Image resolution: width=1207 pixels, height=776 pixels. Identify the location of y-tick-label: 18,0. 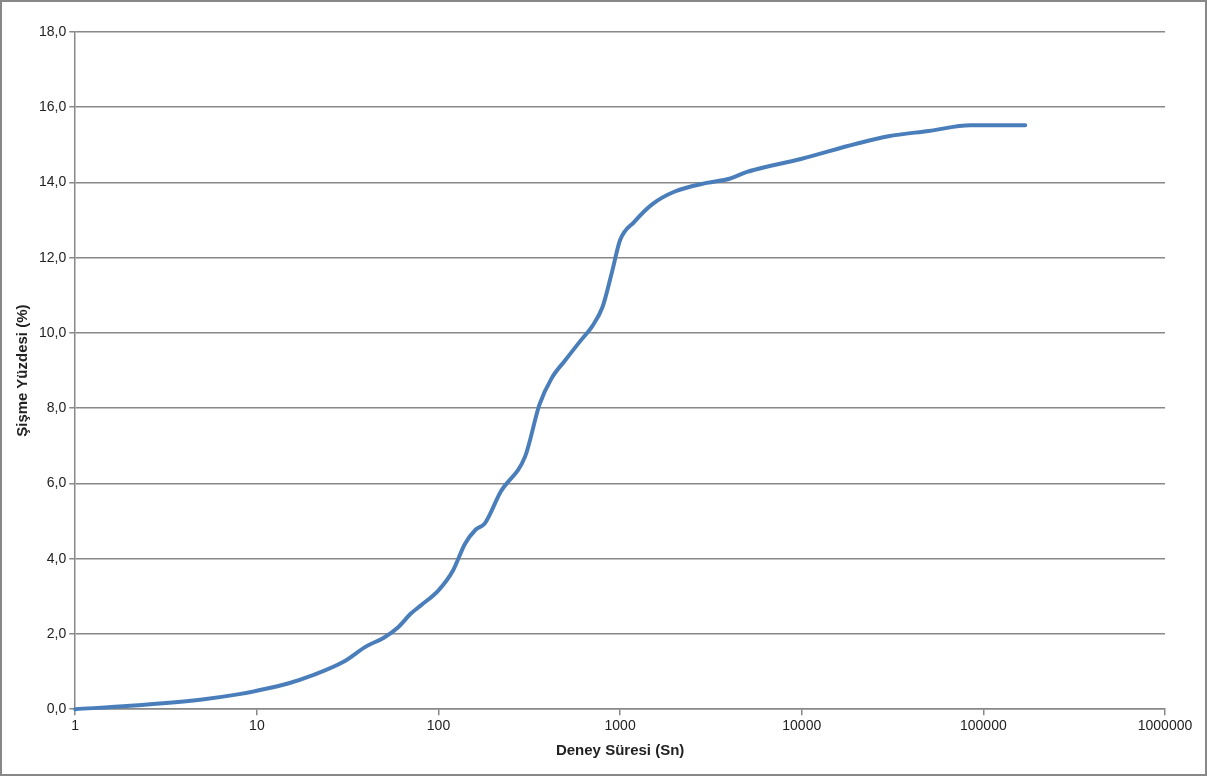
(53, 30).